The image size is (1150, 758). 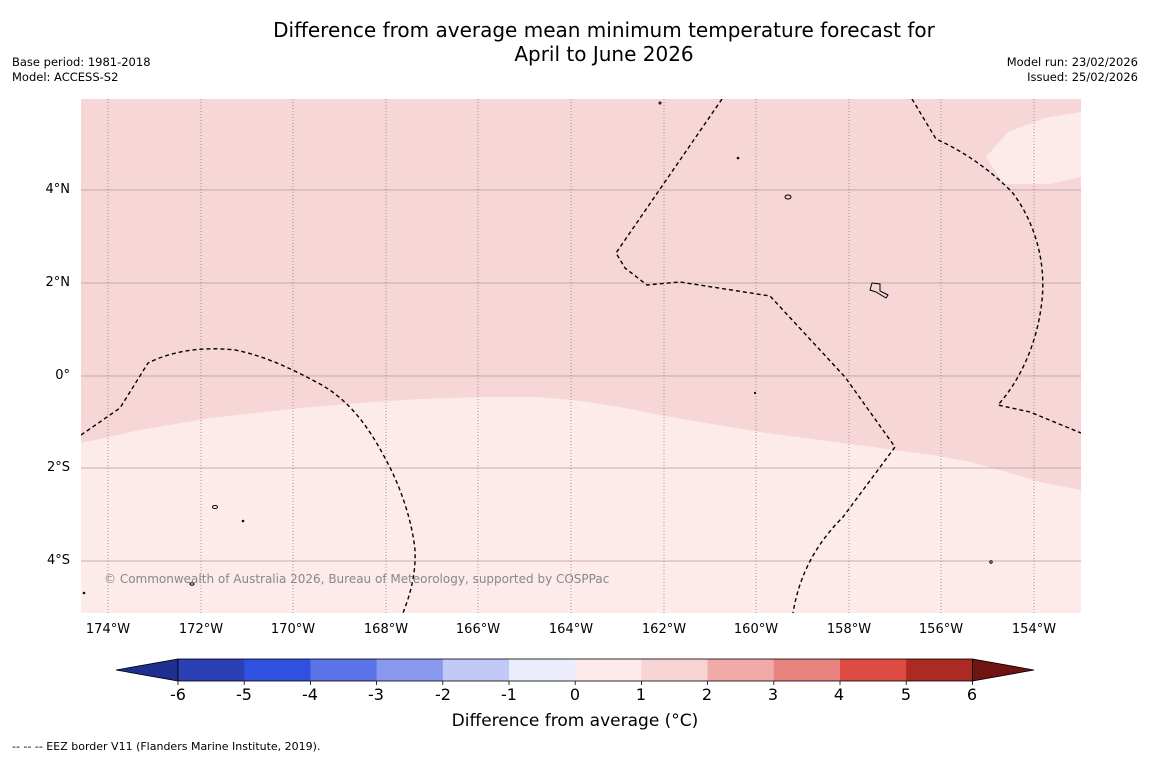 I want to click on colorbar-extend-low, so click(x=147, y=670).